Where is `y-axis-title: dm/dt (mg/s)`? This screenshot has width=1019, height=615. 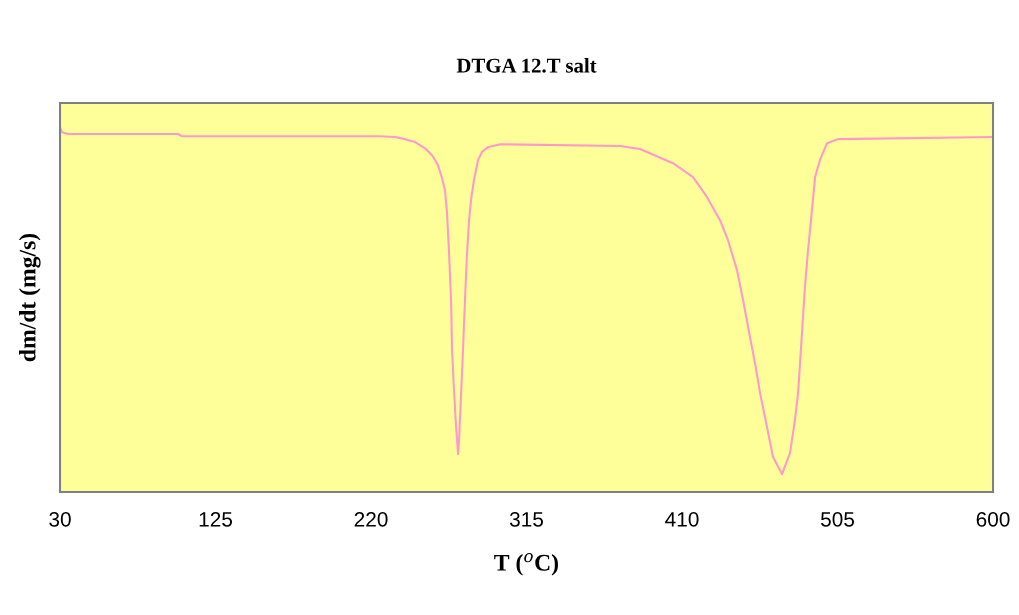 y-axis-title: dm/dt (mg/s) is located at coordinates (29, 297).